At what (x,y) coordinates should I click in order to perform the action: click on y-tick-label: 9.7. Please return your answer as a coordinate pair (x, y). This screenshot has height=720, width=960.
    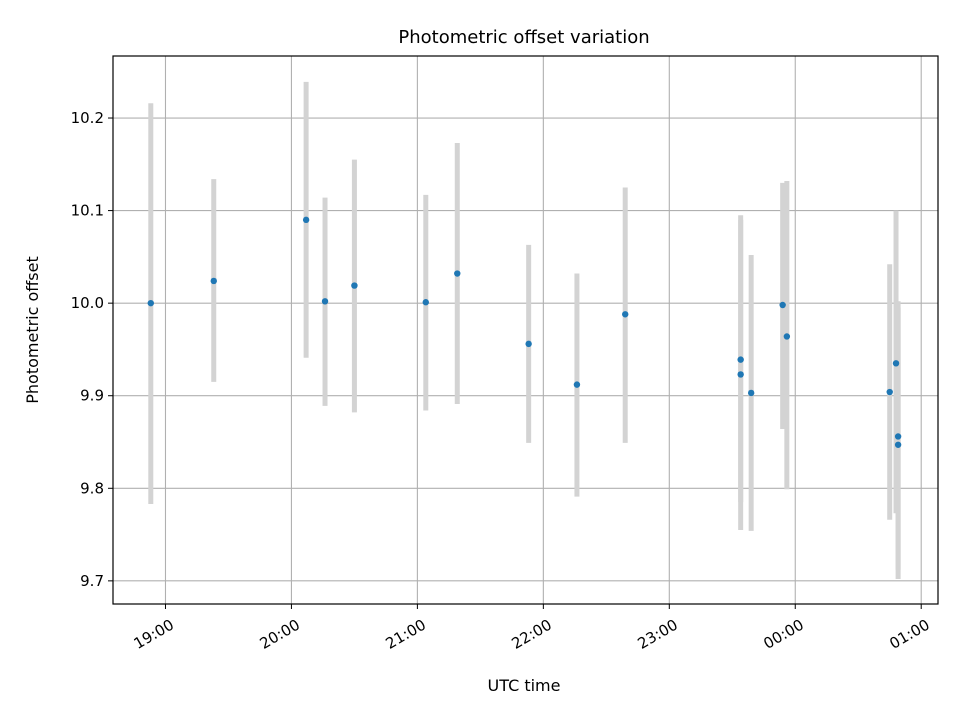
    Looking at the image, I should click on (92, 581).